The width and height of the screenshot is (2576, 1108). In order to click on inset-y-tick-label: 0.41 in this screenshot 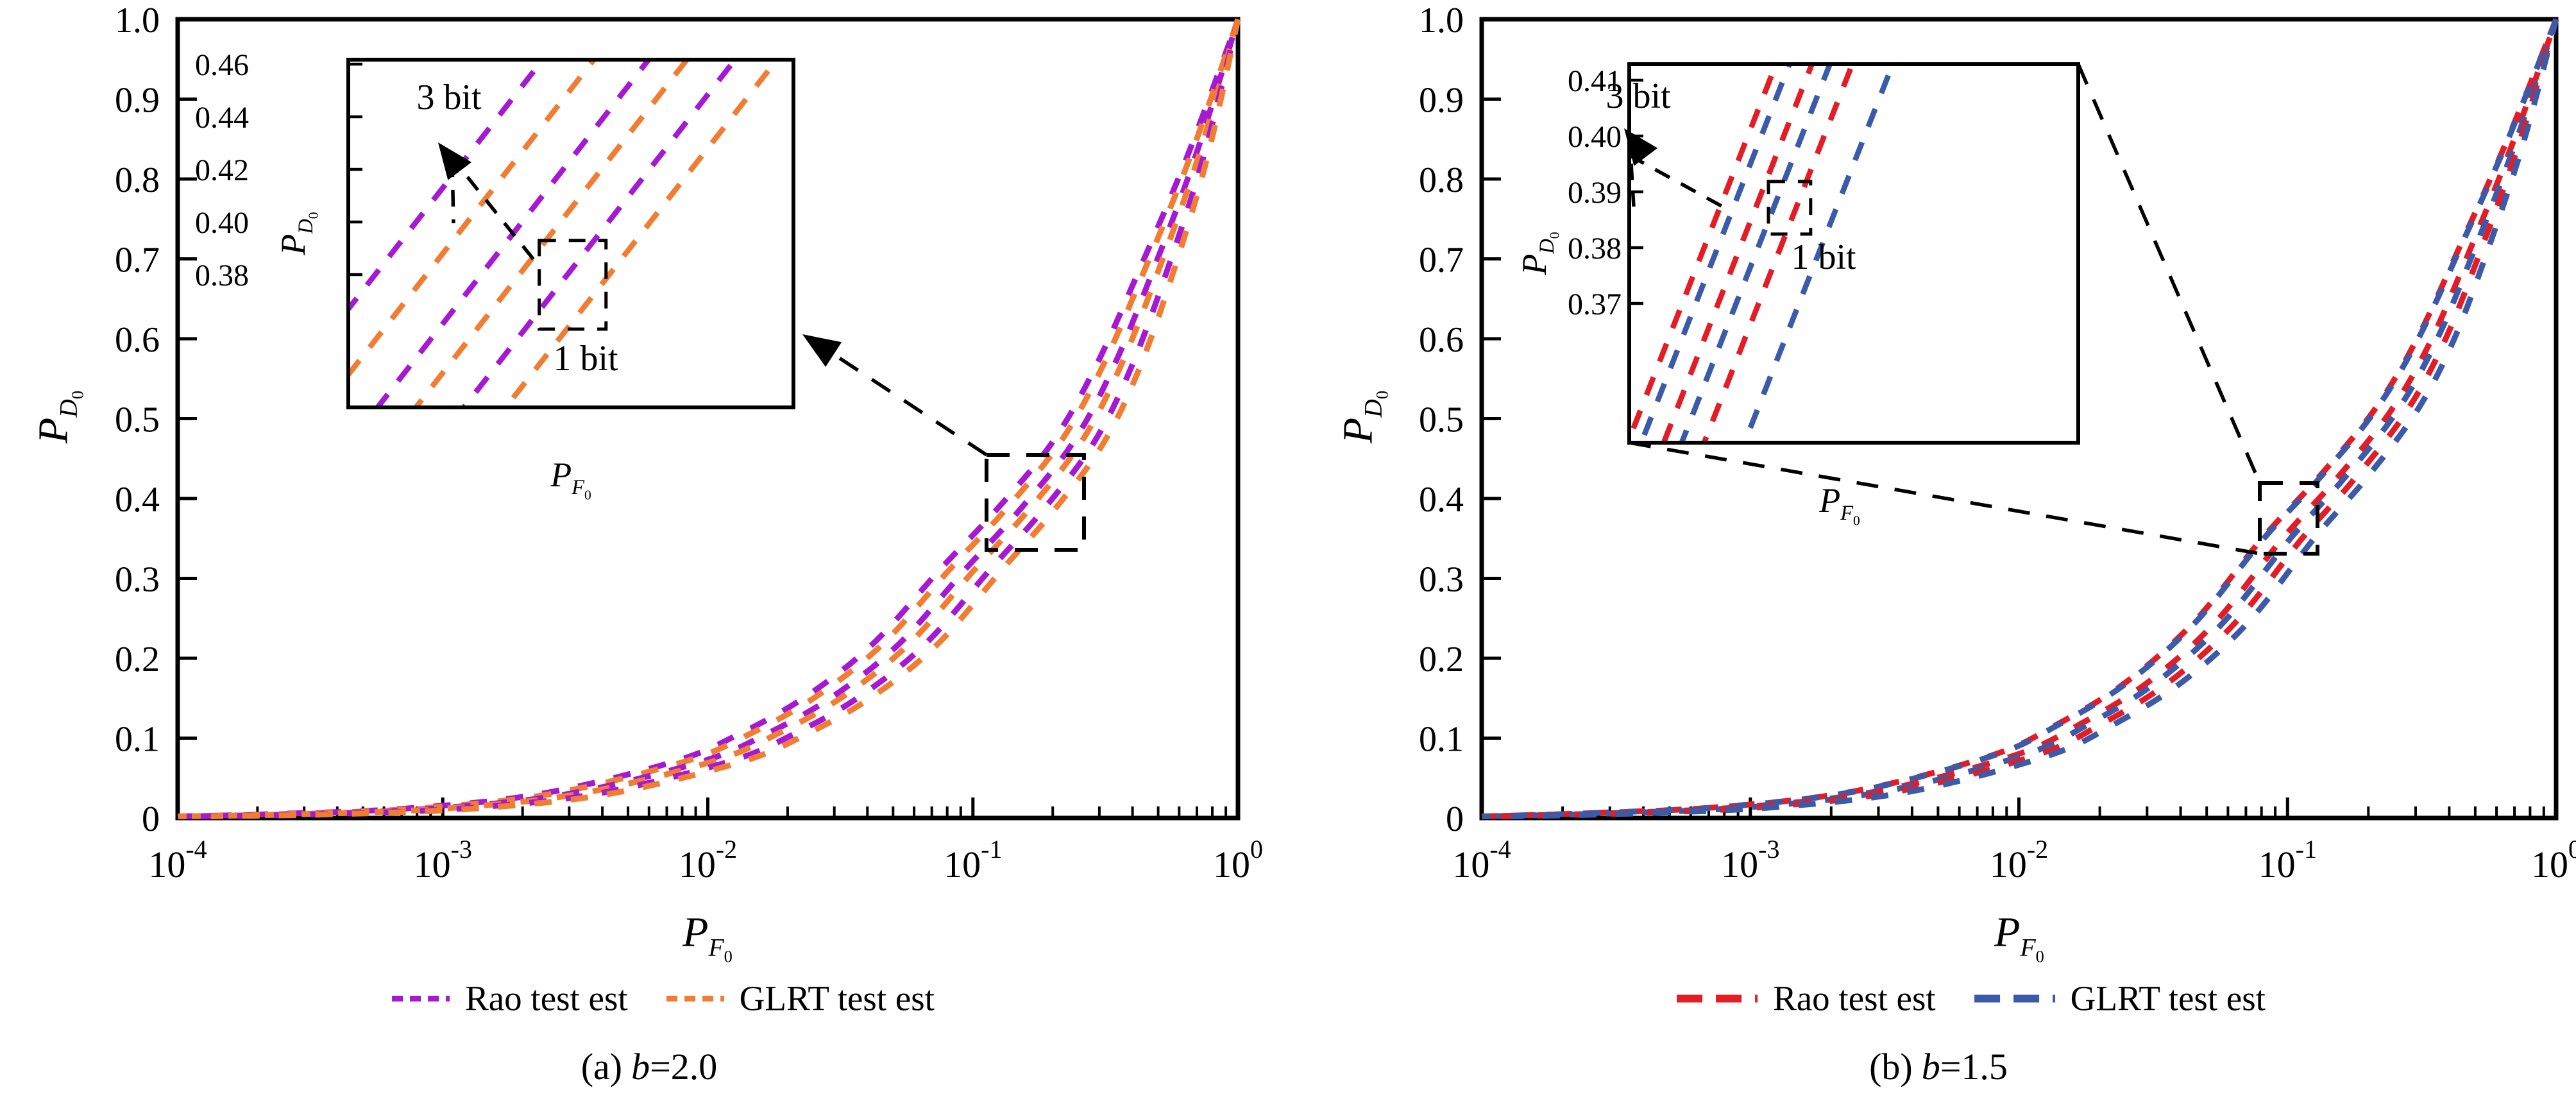, I will do `click(1595, 81)`.